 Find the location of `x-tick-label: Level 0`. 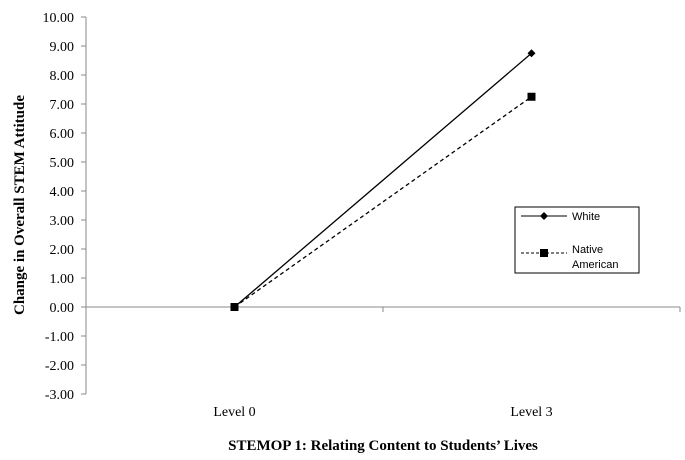

x-tick-label: Level 0 is located at coordinates (234, 412).